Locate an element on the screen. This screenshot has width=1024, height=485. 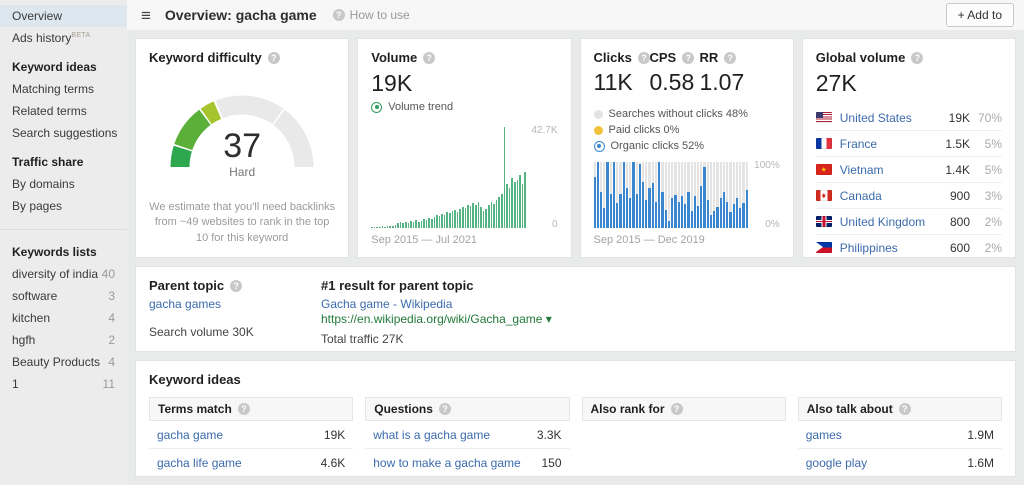
sidebar-item-related-terms: Related terms is located at coordinates (49, 111).